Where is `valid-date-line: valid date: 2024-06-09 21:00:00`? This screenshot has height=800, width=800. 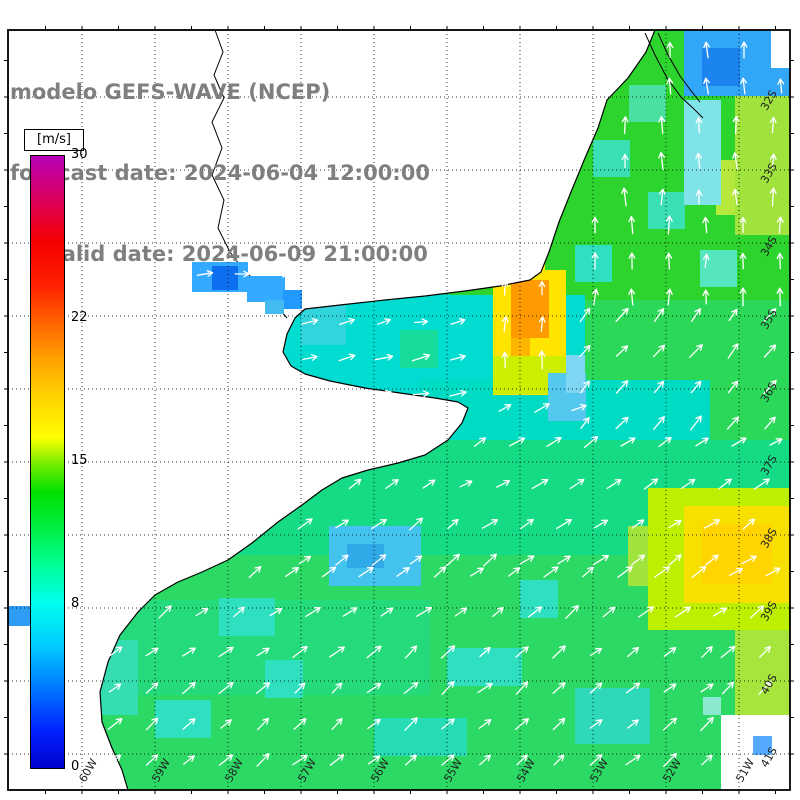 valid-date-line: valid date: 2024-06-09 21:00:00 is located at coordinates (238, 254).